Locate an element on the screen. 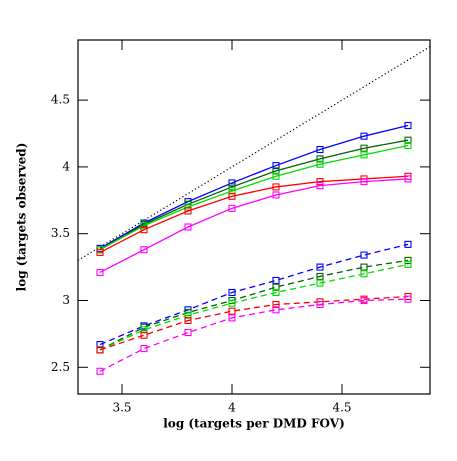  y-tick-label: 3.5 is located at coordinates (60, 233).